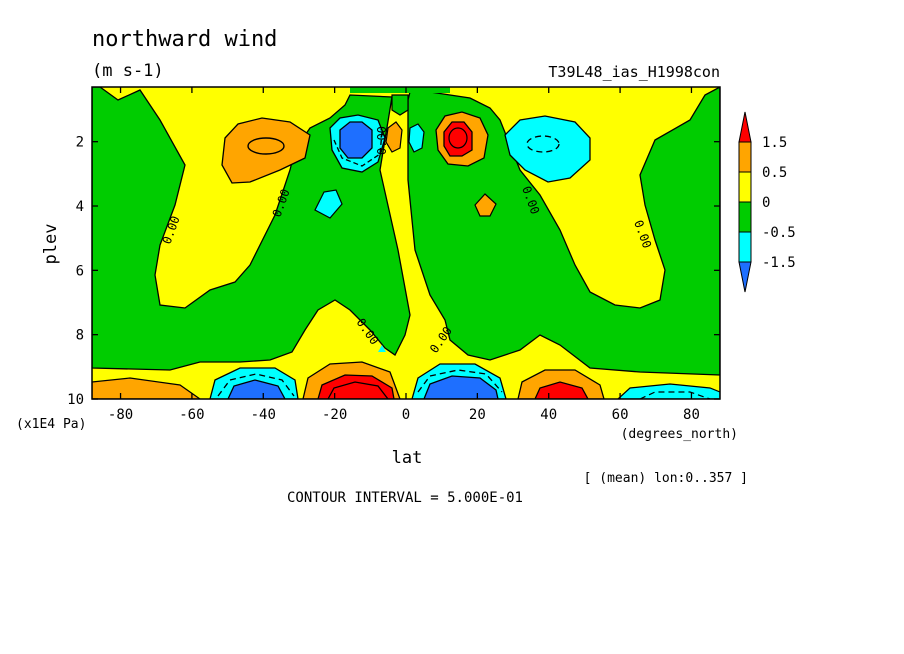 This screenshot has width=904, height=654. I want to click on mean-note: [ (mean) lon:0..357 ], so click(666, 478).